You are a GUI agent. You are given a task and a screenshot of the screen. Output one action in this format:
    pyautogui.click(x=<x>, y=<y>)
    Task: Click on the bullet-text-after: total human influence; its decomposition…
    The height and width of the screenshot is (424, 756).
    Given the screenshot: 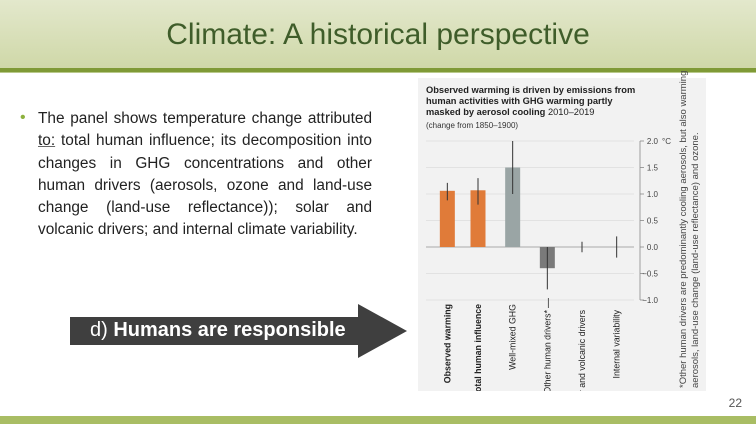 What is the action you would take?
    pyautogui.click(x=205, y=185)
    